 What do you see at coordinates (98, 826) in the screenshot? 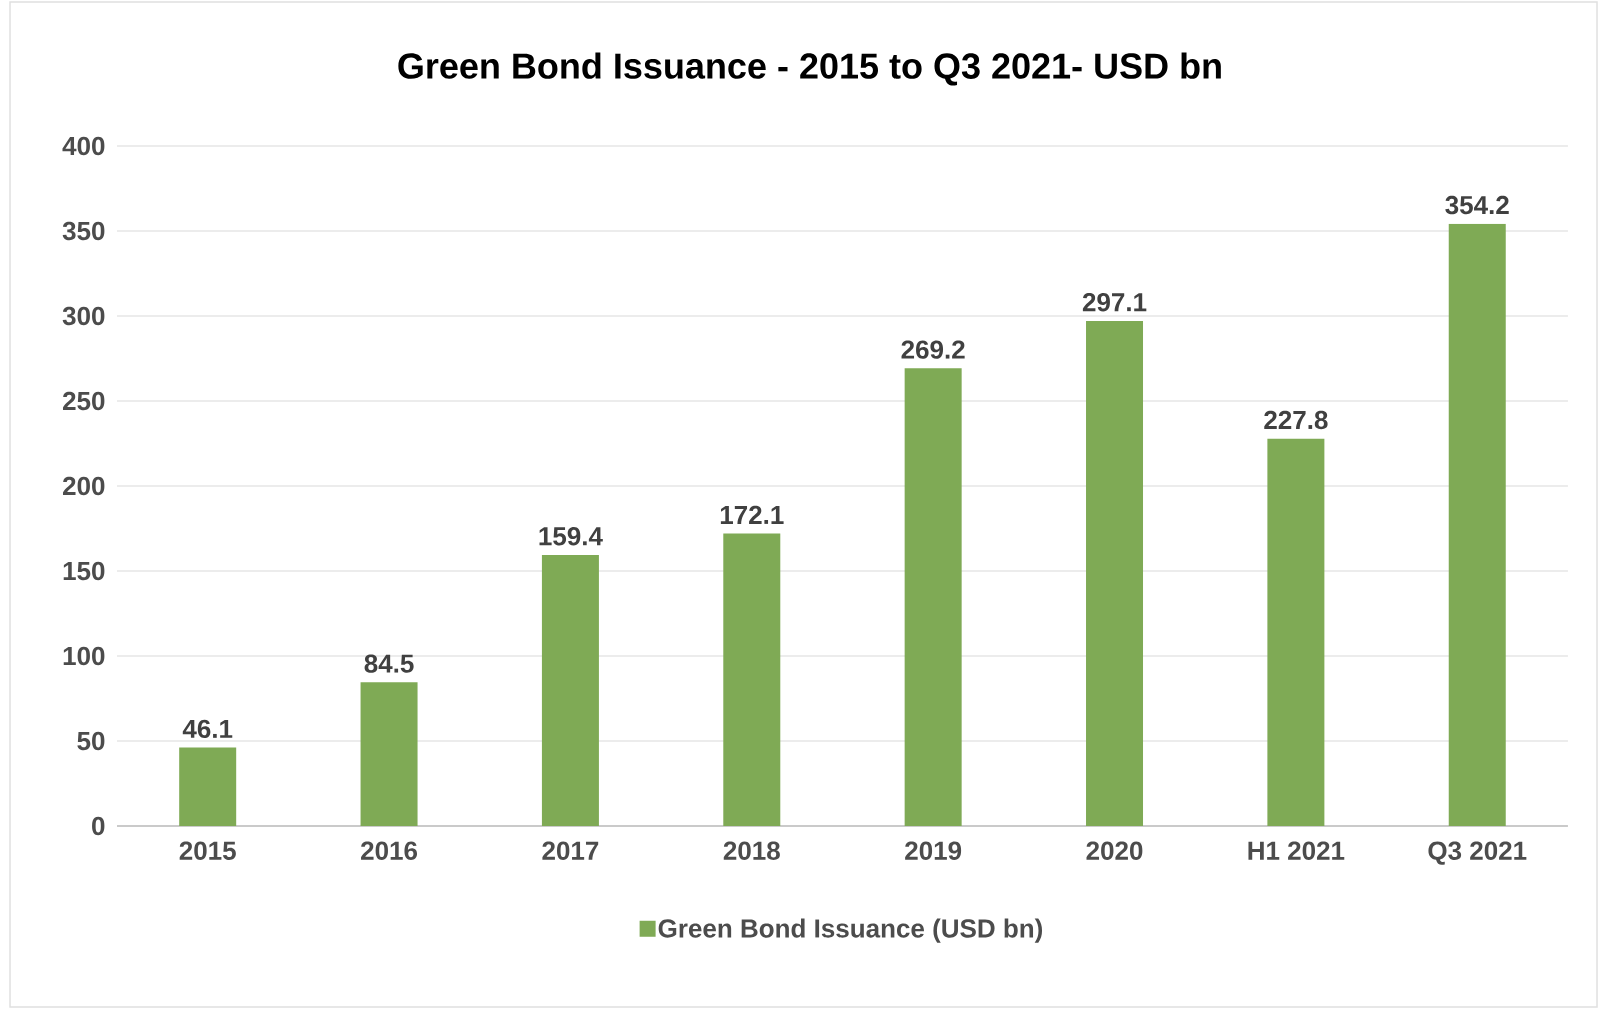
I see `y-tick-label: 0` at bounding box center [98, 826].